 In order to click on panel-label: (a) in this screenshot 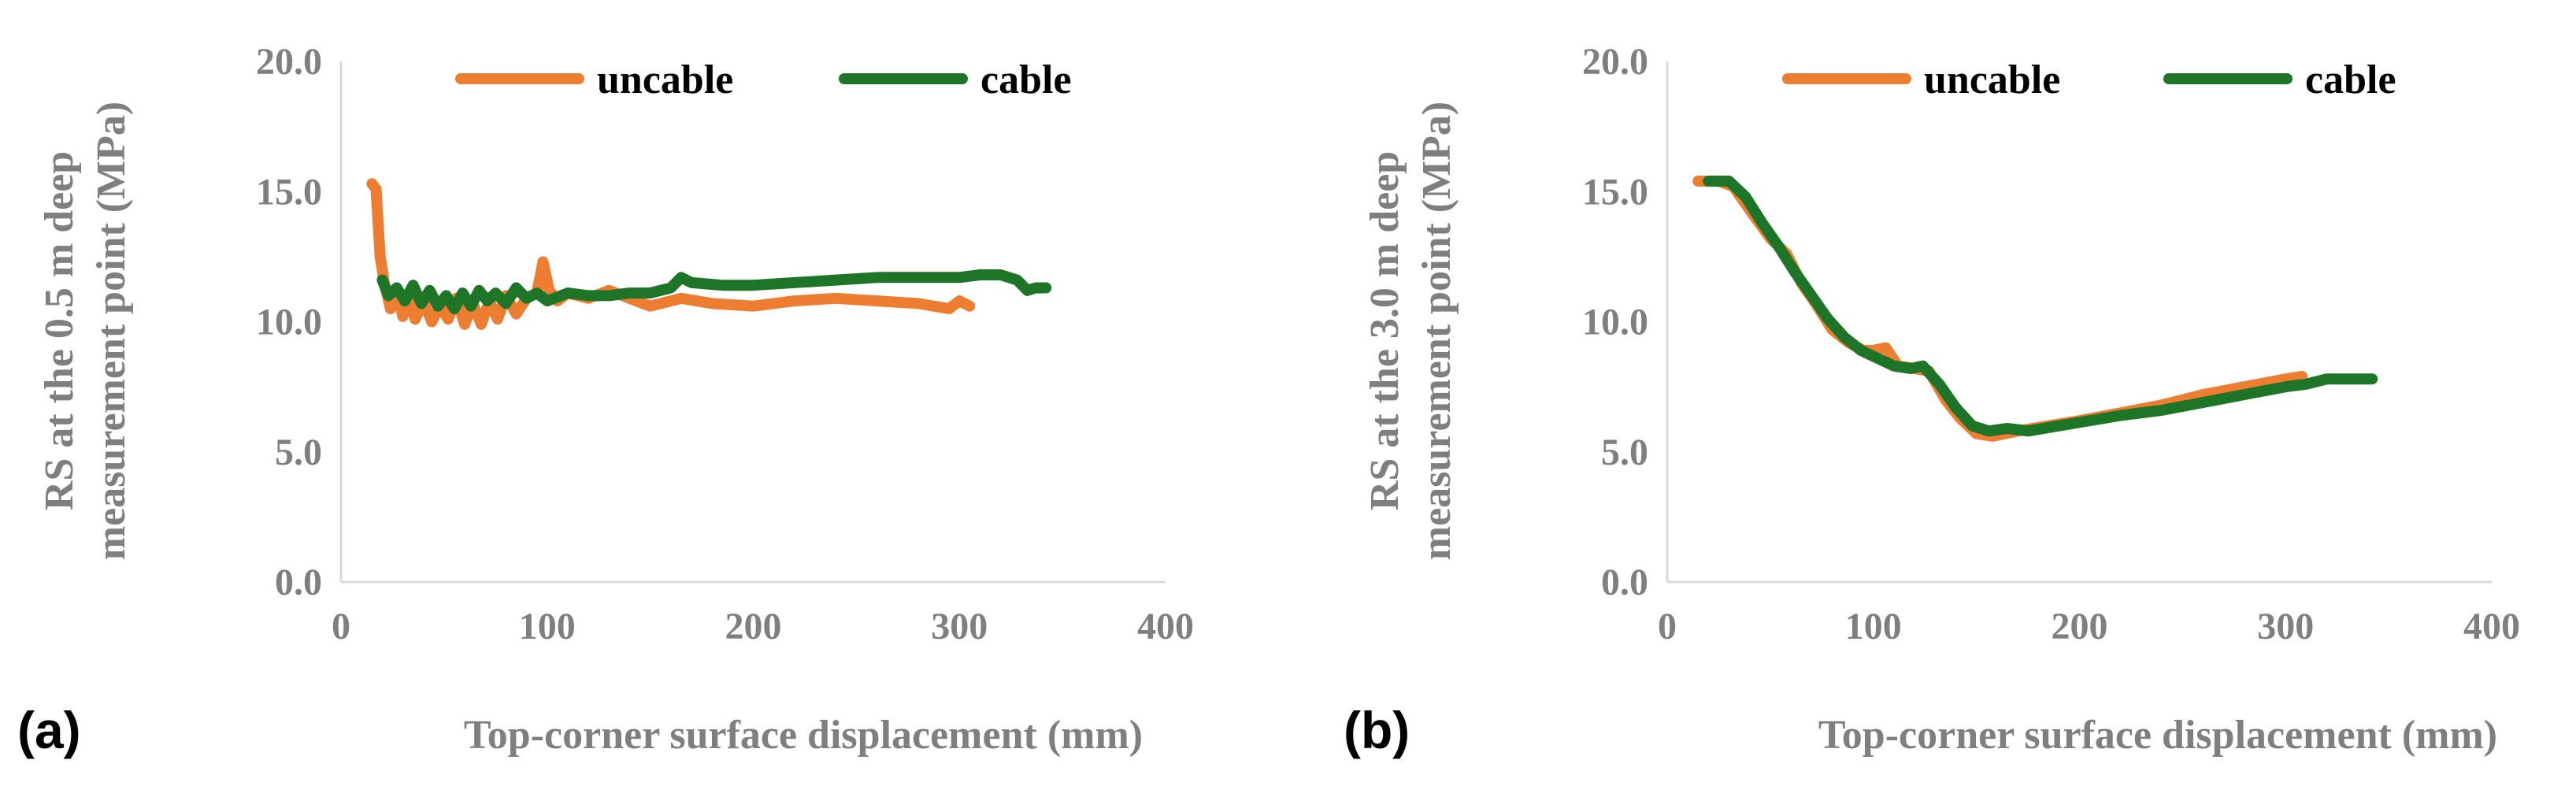, I will do `click(49, 730)`.